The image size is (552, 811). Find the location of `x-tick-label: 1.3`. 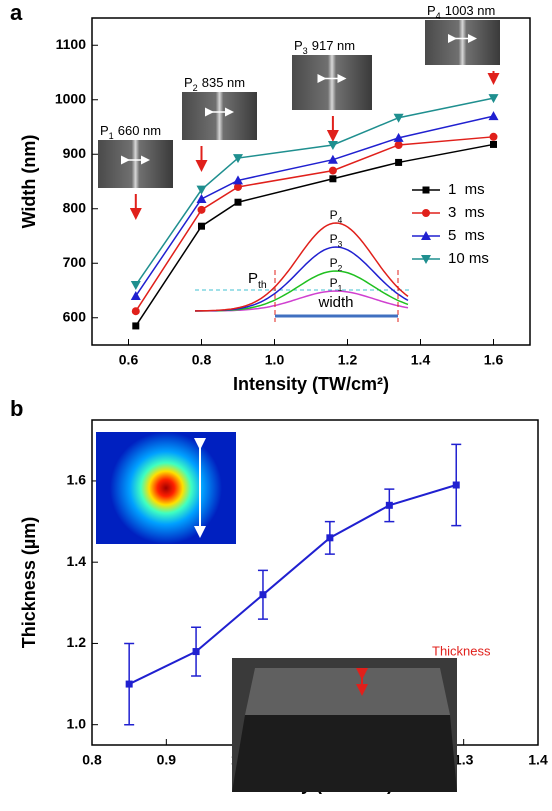

x-tick-label: 1.3 is located at coordinates (464, 760).